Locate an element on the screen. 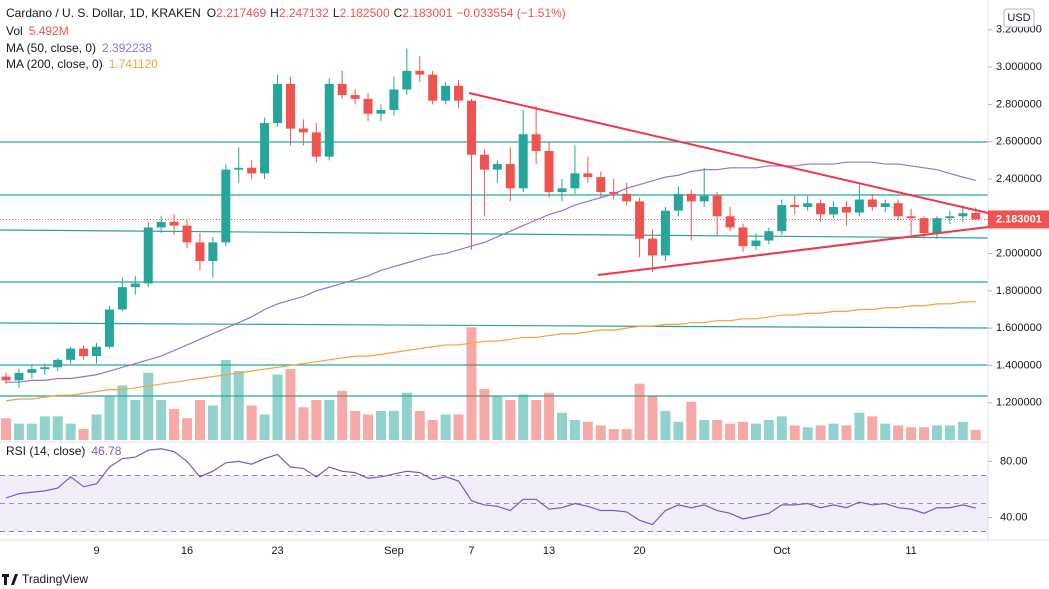  currency: USD is located at coordinates (1018, 18).